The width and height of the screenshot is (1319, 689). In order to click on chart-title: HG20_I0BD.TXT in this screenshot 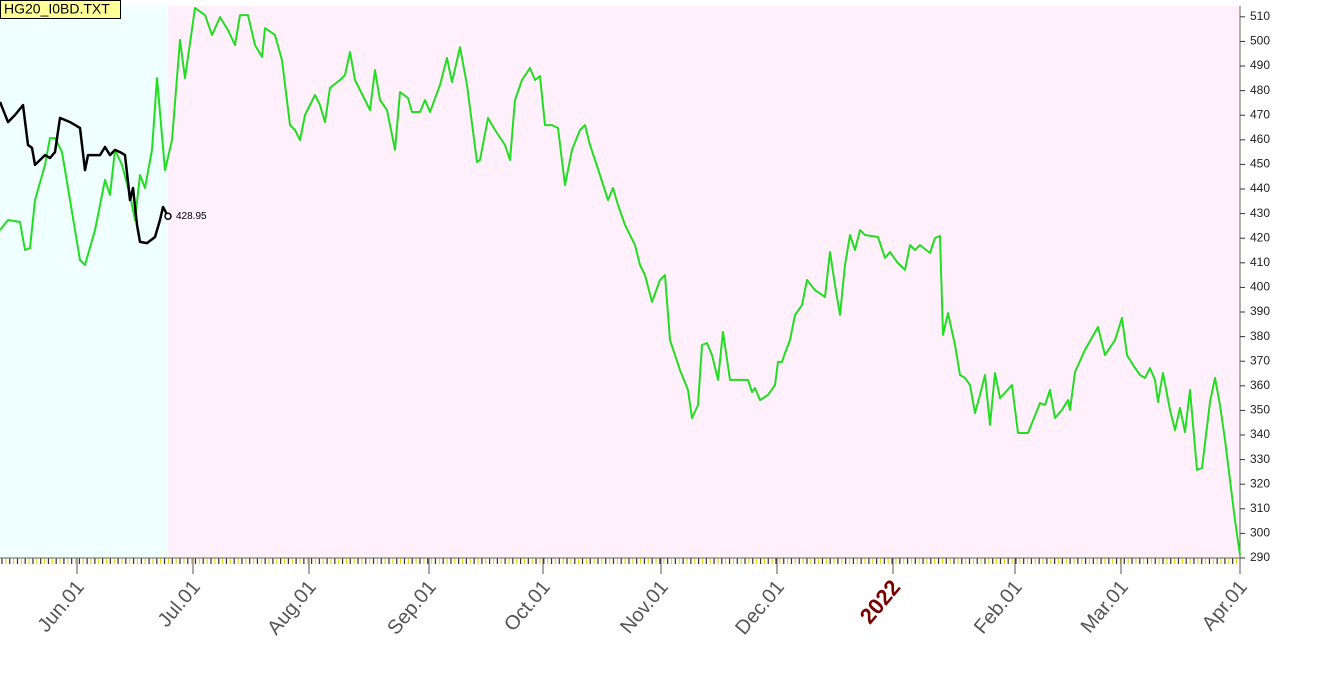, I will do `click(57, 9)`.